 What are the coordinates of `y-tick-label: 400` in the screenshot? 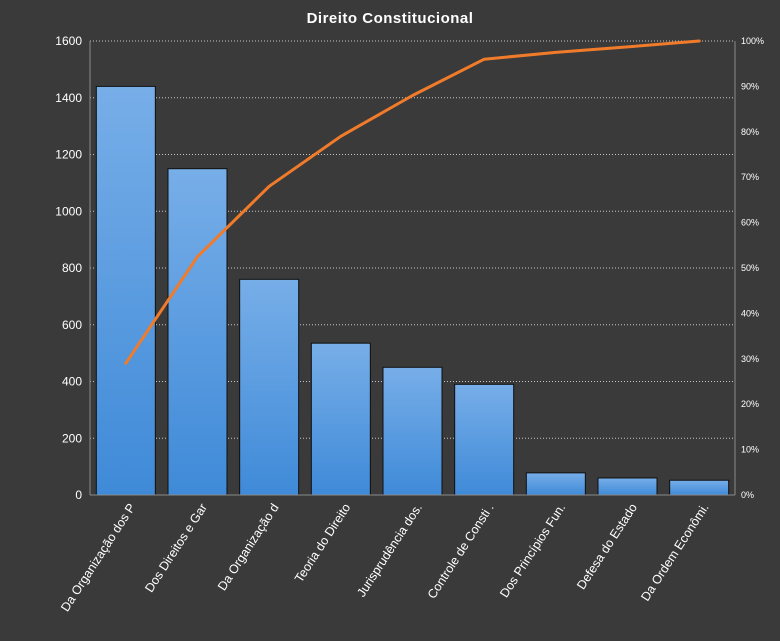 It's located at (72, 382).